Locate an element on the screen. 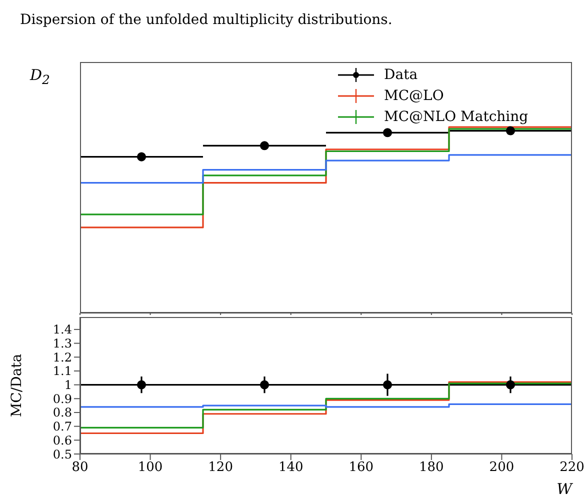 The width and height of the screenshot is (588, 497). chart-title: Dispersion of the unfolded multiplicity distributions. is located at coordinates (206, 20).